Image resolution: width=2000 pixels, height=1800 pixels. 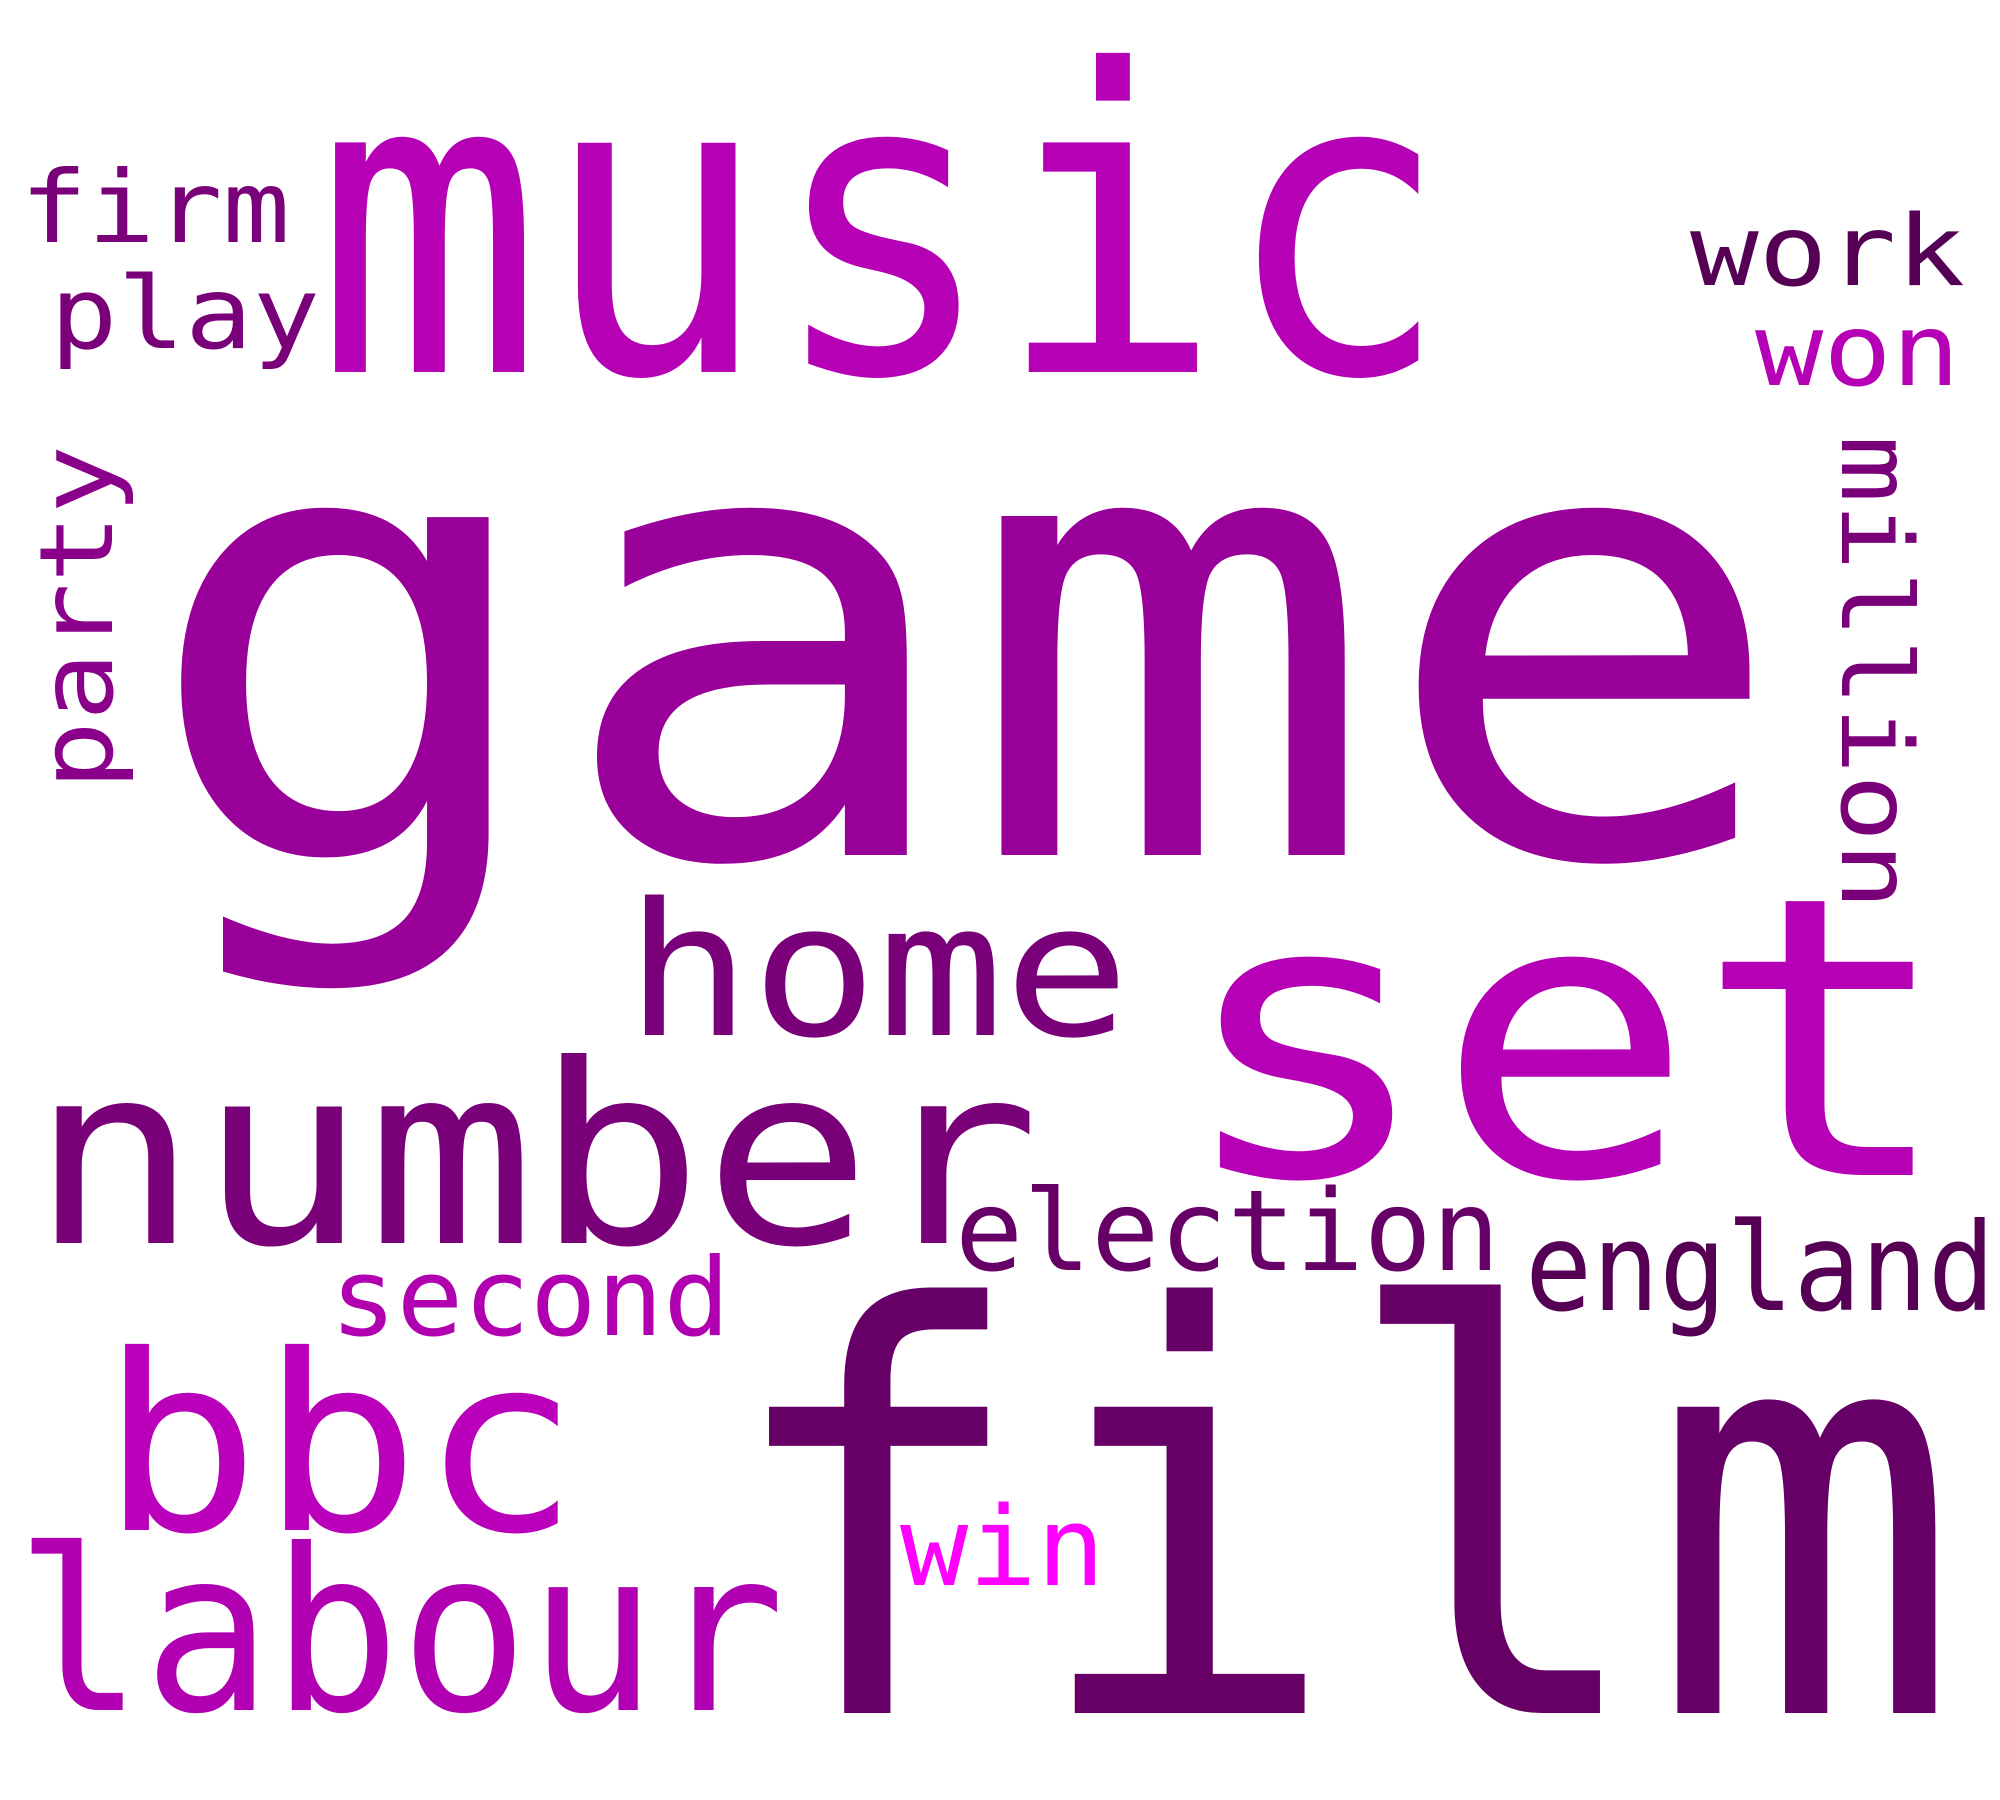 I want to click on word-million: million, so click(x=1875, y=672).